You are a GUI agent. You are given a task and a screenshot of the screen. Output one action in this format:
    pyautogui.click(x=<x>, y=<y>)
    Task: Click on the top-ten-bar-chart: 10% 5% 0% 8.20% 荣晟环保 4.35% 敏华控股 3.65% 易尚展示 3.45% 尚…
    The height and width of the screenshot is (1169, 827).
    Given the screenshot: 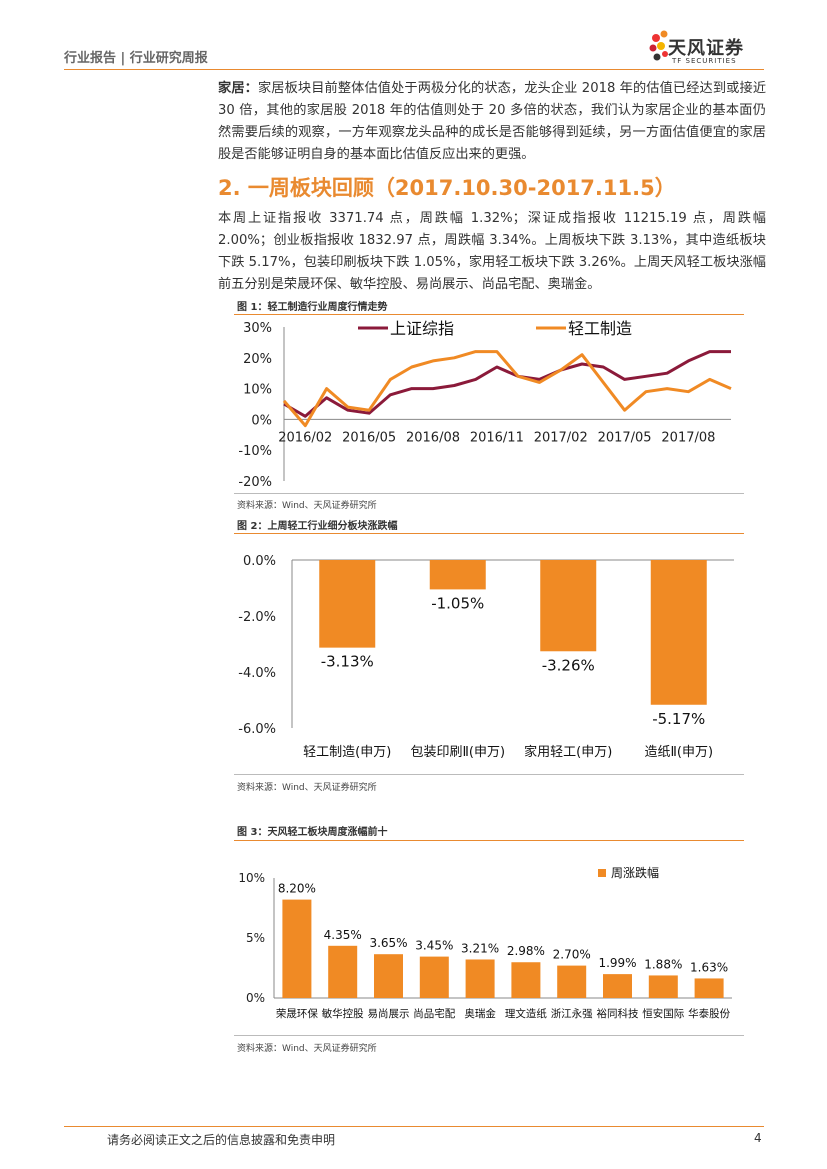 What is the action you would take?
    pyautogui.click(x=485, y=942)
    